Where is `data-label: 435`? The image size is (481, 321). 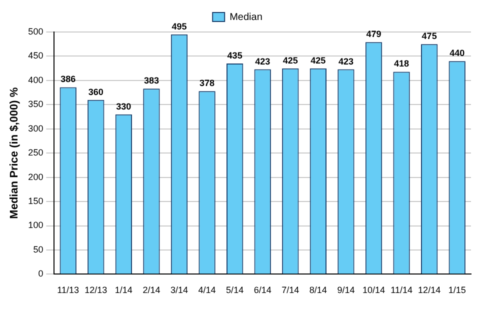 data-label: 435 is located at coordinates (234, 55).